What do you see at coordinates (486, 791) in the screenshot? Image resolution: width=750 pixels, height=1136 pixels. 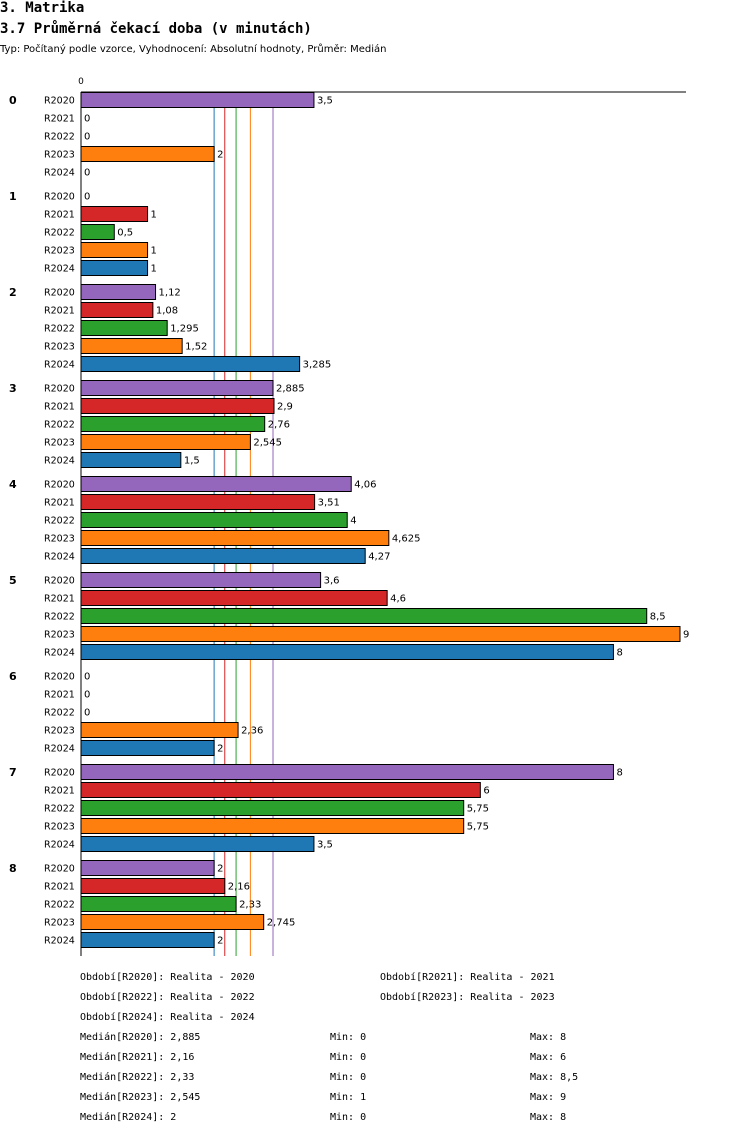 I see `data-label: 6` at bounding box center [486, 791].